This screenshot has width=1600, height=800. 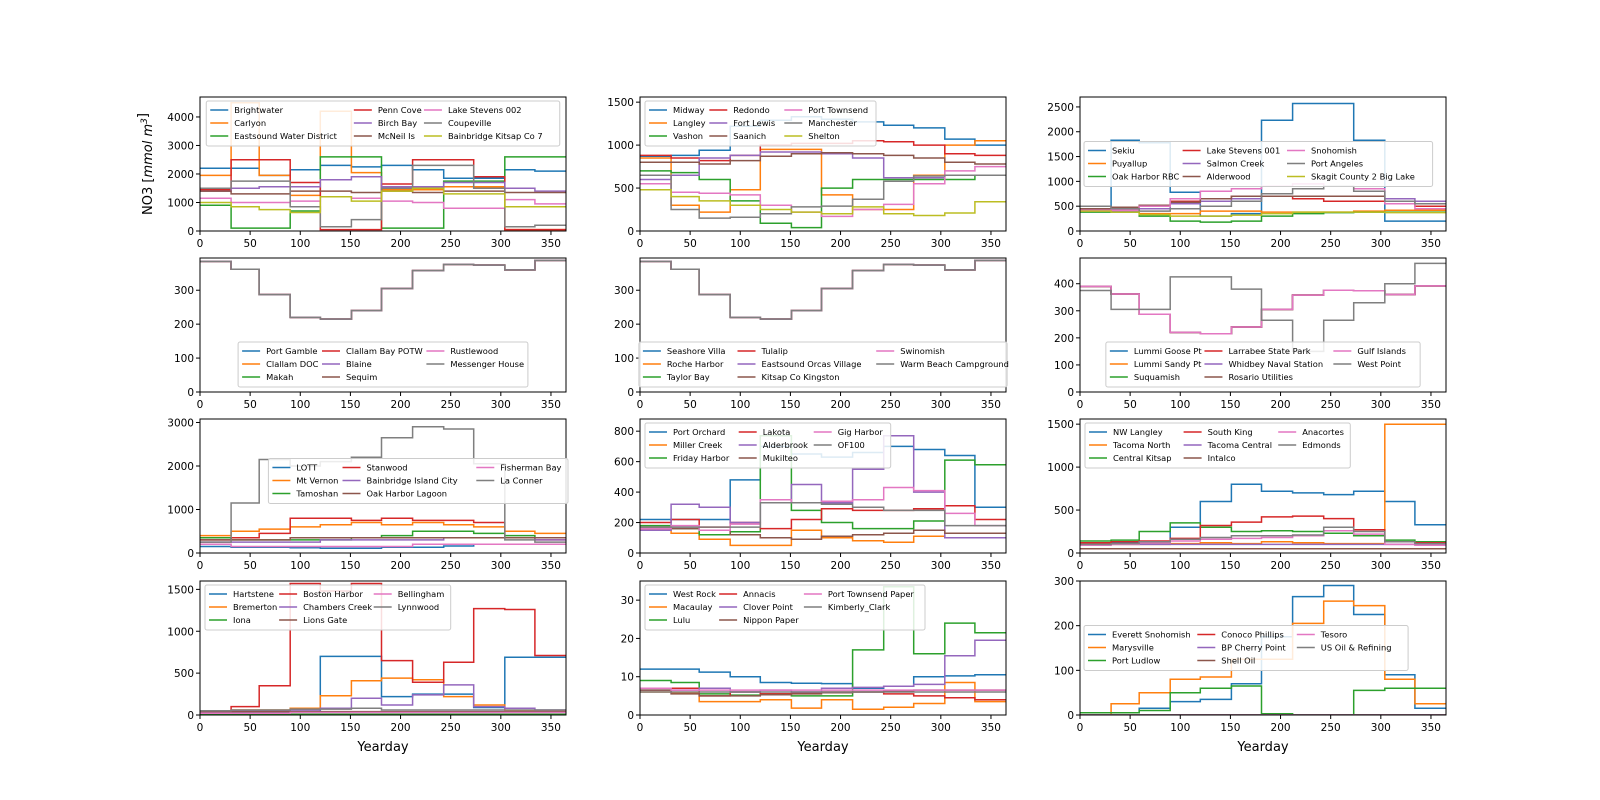 What do you see at coordinates (1133, 648) in the screenshot?
I see `legend-entry: Marysville` at bounding box center [1133, 648].